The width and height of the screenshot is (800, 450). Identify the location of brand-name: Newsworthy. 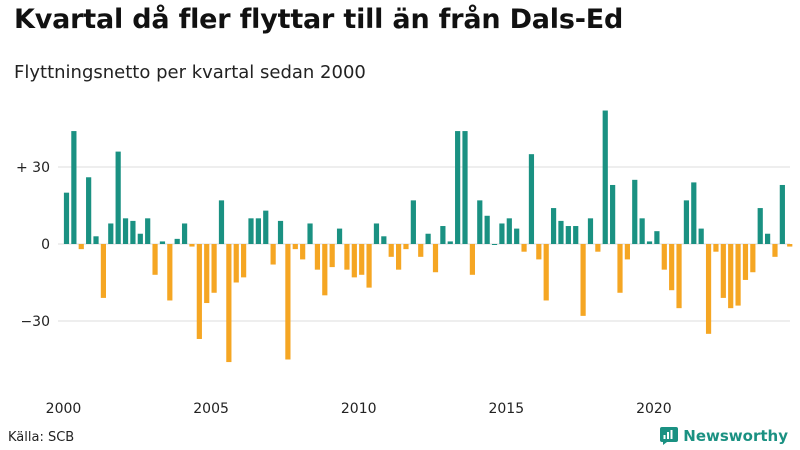
(735, 436).